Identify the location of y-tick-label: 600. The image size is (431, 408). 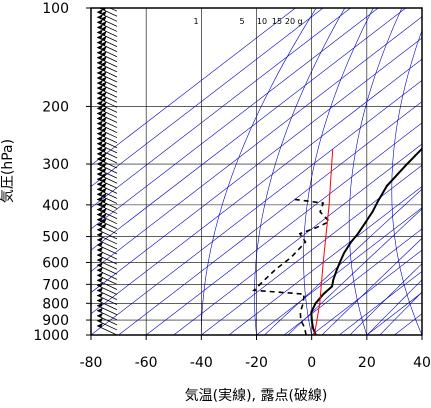
(55, 263).